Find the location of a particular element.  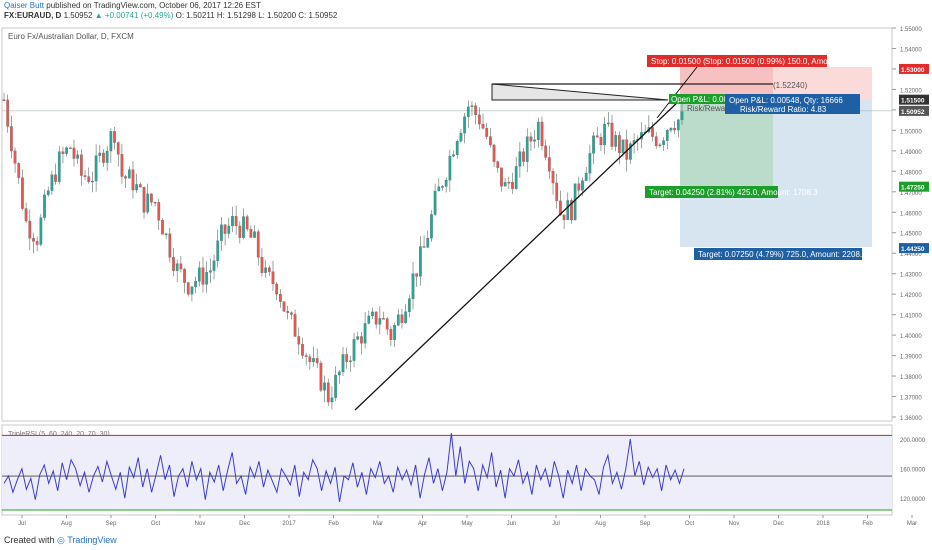

created-with: Created with is located at coordinates (29, 540).